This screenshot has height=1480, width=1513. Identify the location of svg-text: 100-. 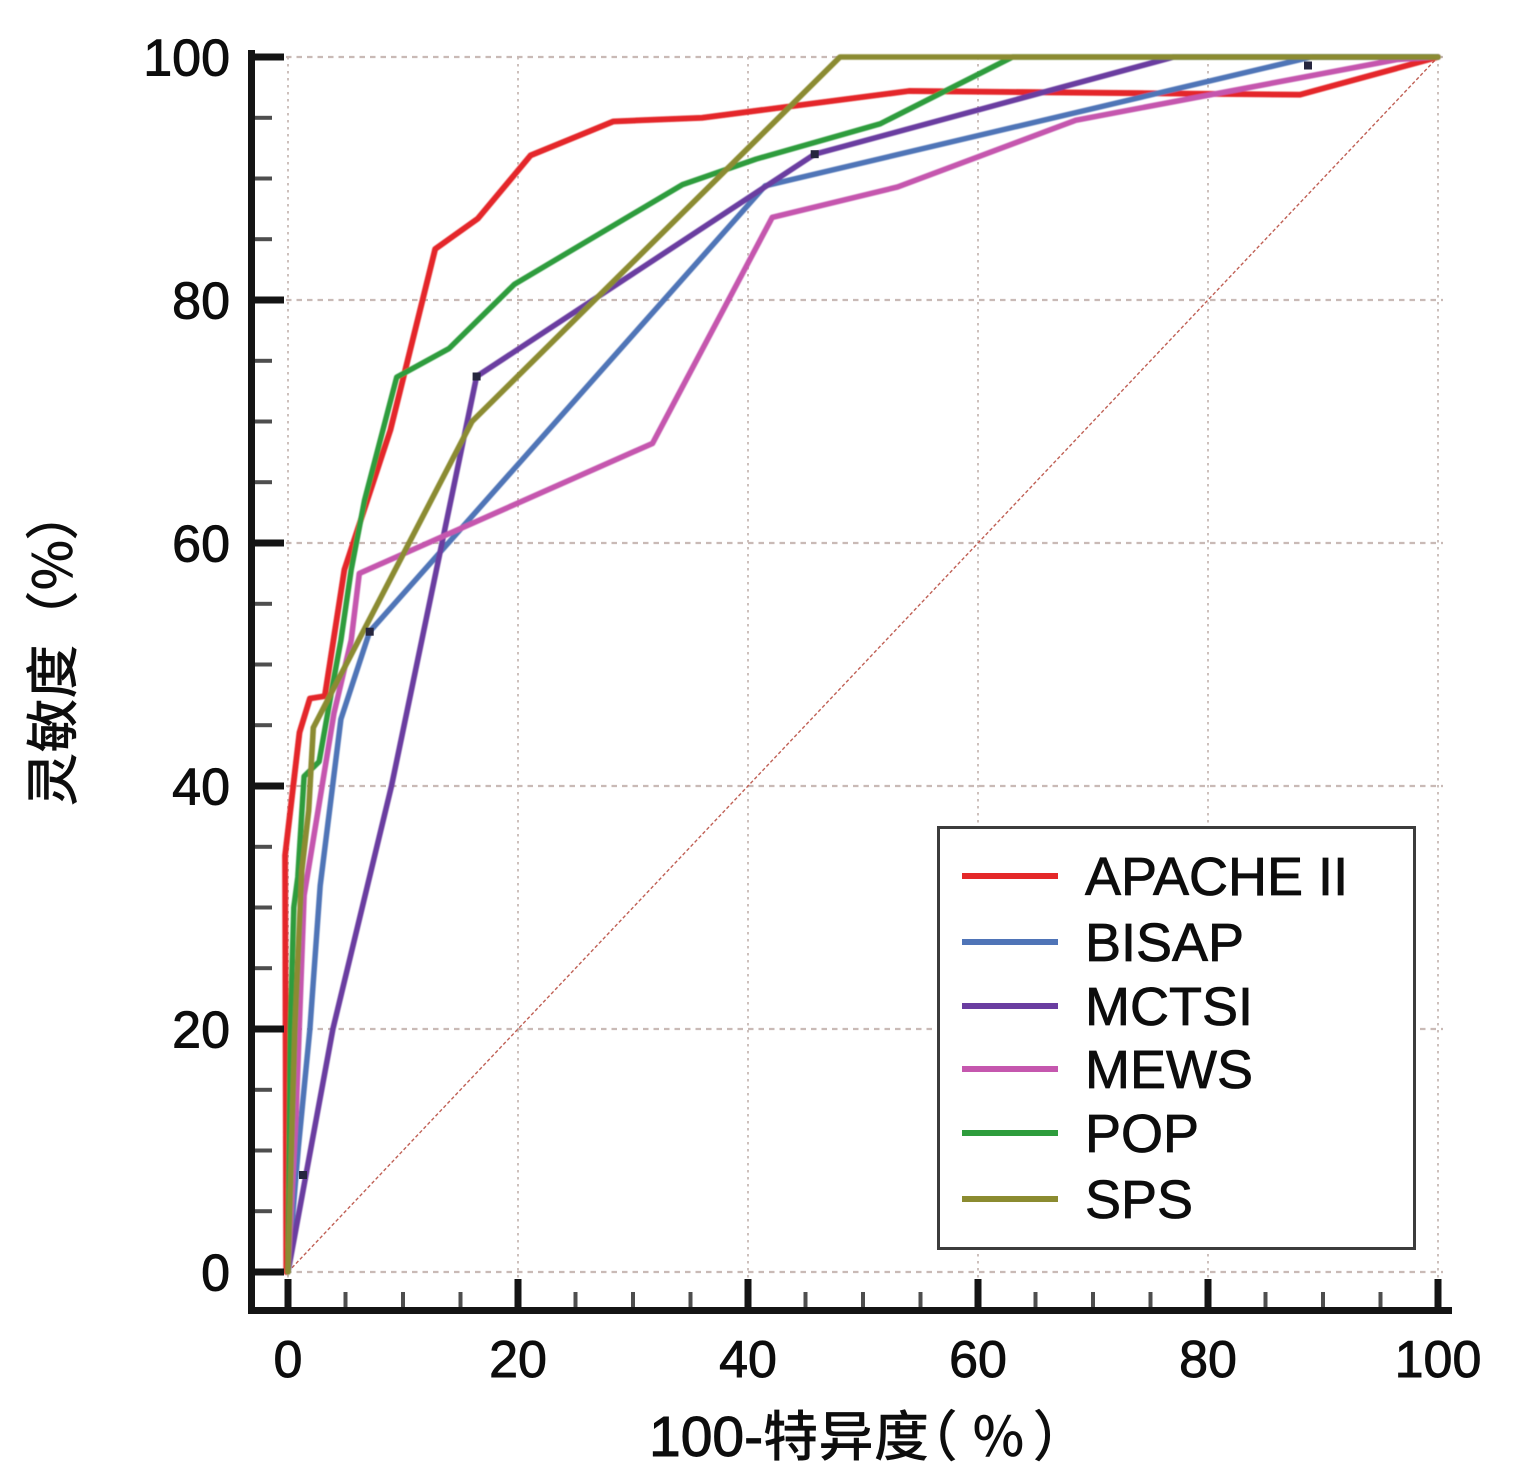
(706, 1437).